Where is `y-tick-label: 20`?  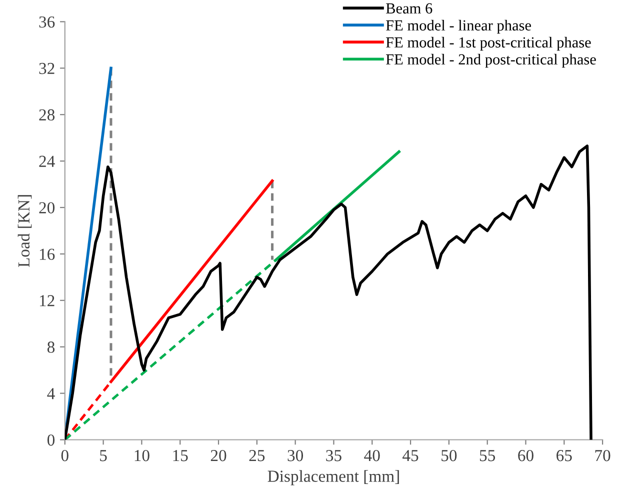
y-tick-label: 20 is located at coordinates (47, 208).